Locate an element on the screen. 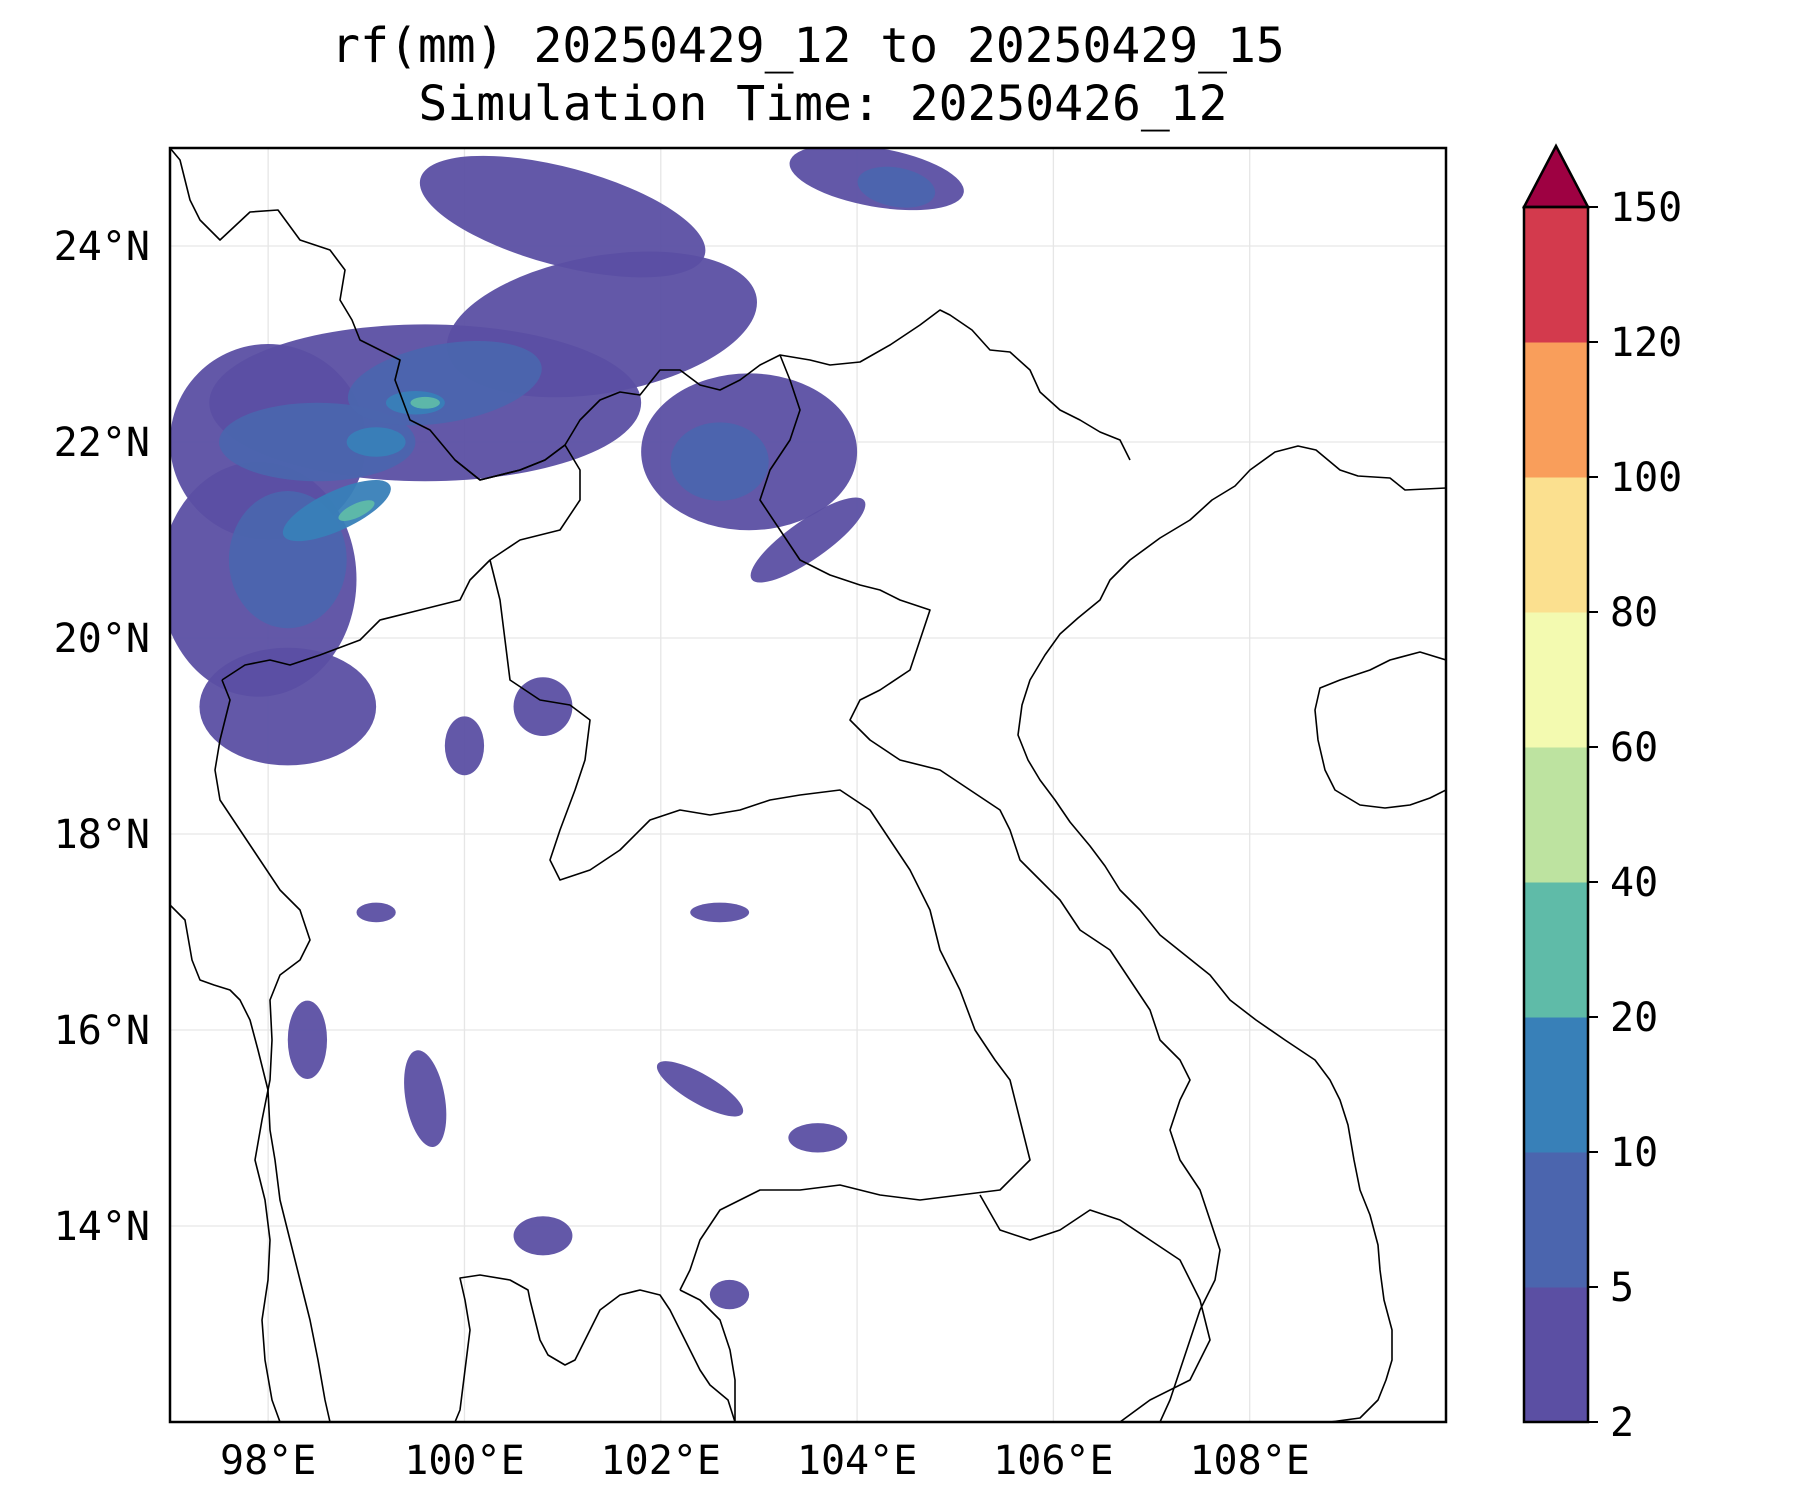 Image resolution: width=1800 pixels, height=1500 pixels. colorbar-tick-label: 100 is located at coordinates (1646, 478).